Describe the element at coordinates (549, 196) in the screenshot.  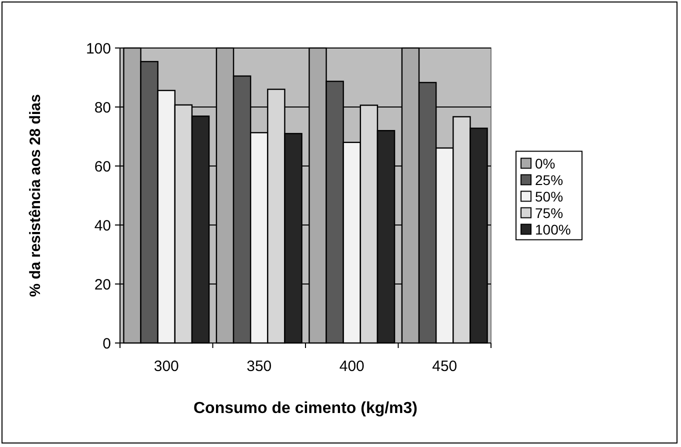
I see `legend-label: 50%` at that location.